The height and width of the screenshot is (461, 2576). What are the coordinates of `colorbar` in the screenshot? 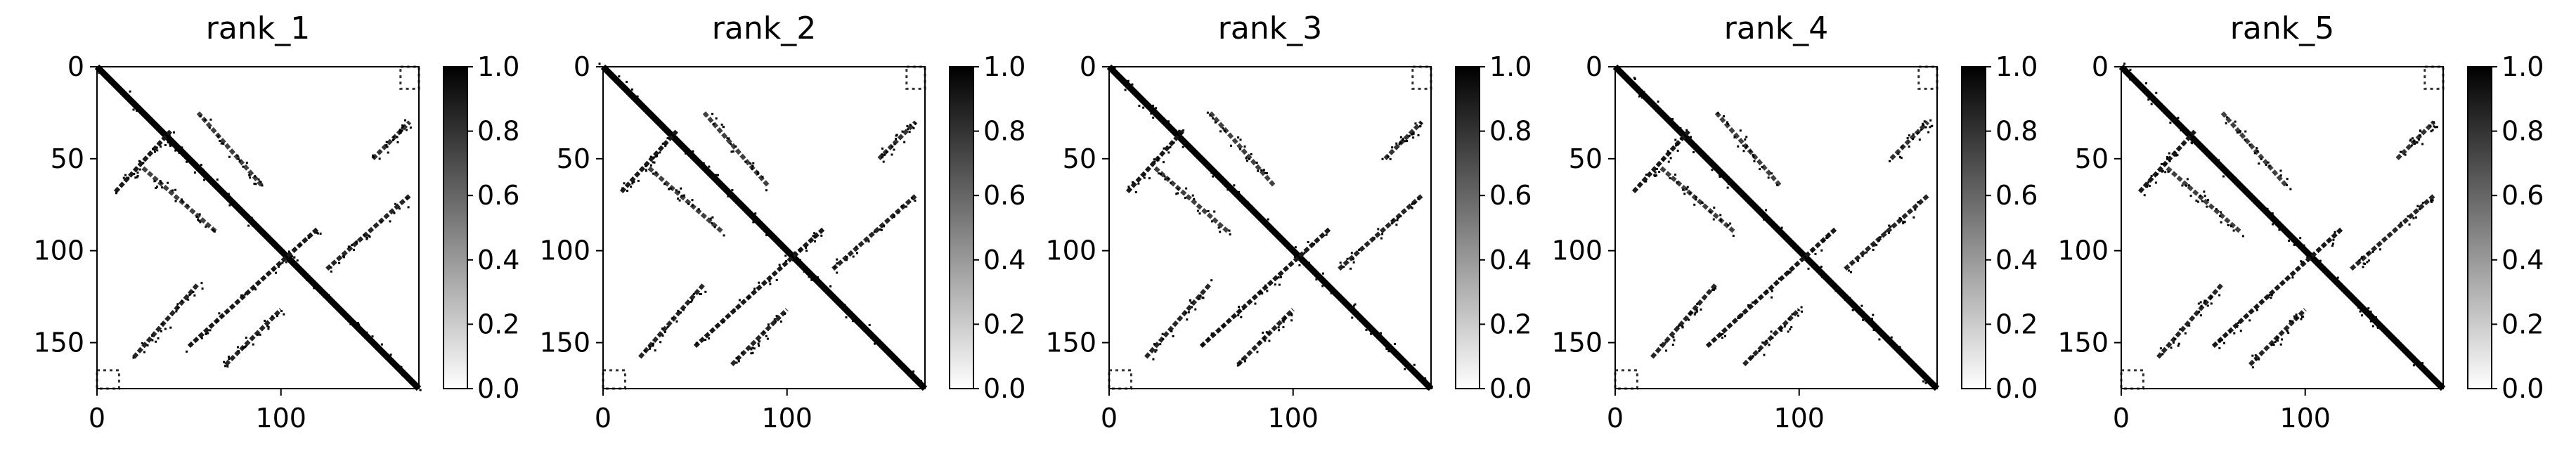 It's located at (2479, 228).